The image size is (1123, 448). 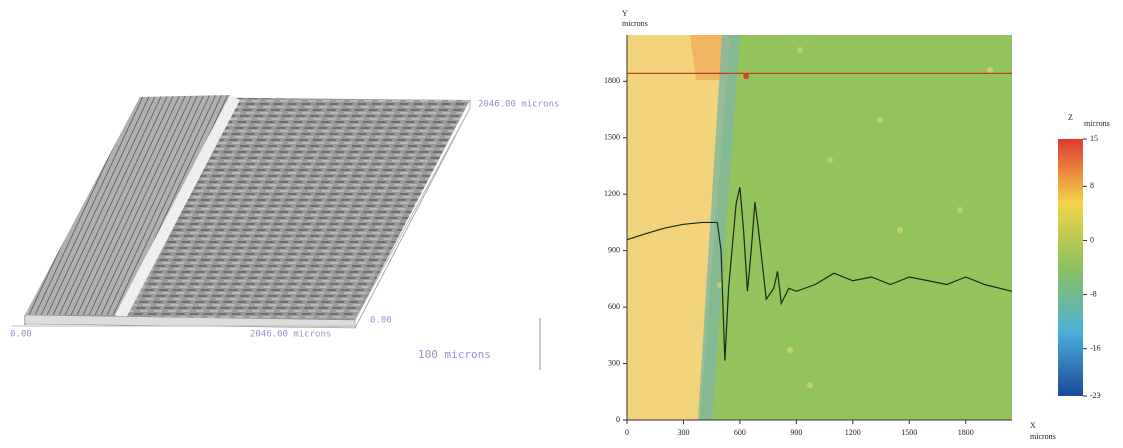 What do you see at coordinates (1070, 117) in the screenshot?
I see `colorbar-title: Z` at bounding box center [1070, 117].